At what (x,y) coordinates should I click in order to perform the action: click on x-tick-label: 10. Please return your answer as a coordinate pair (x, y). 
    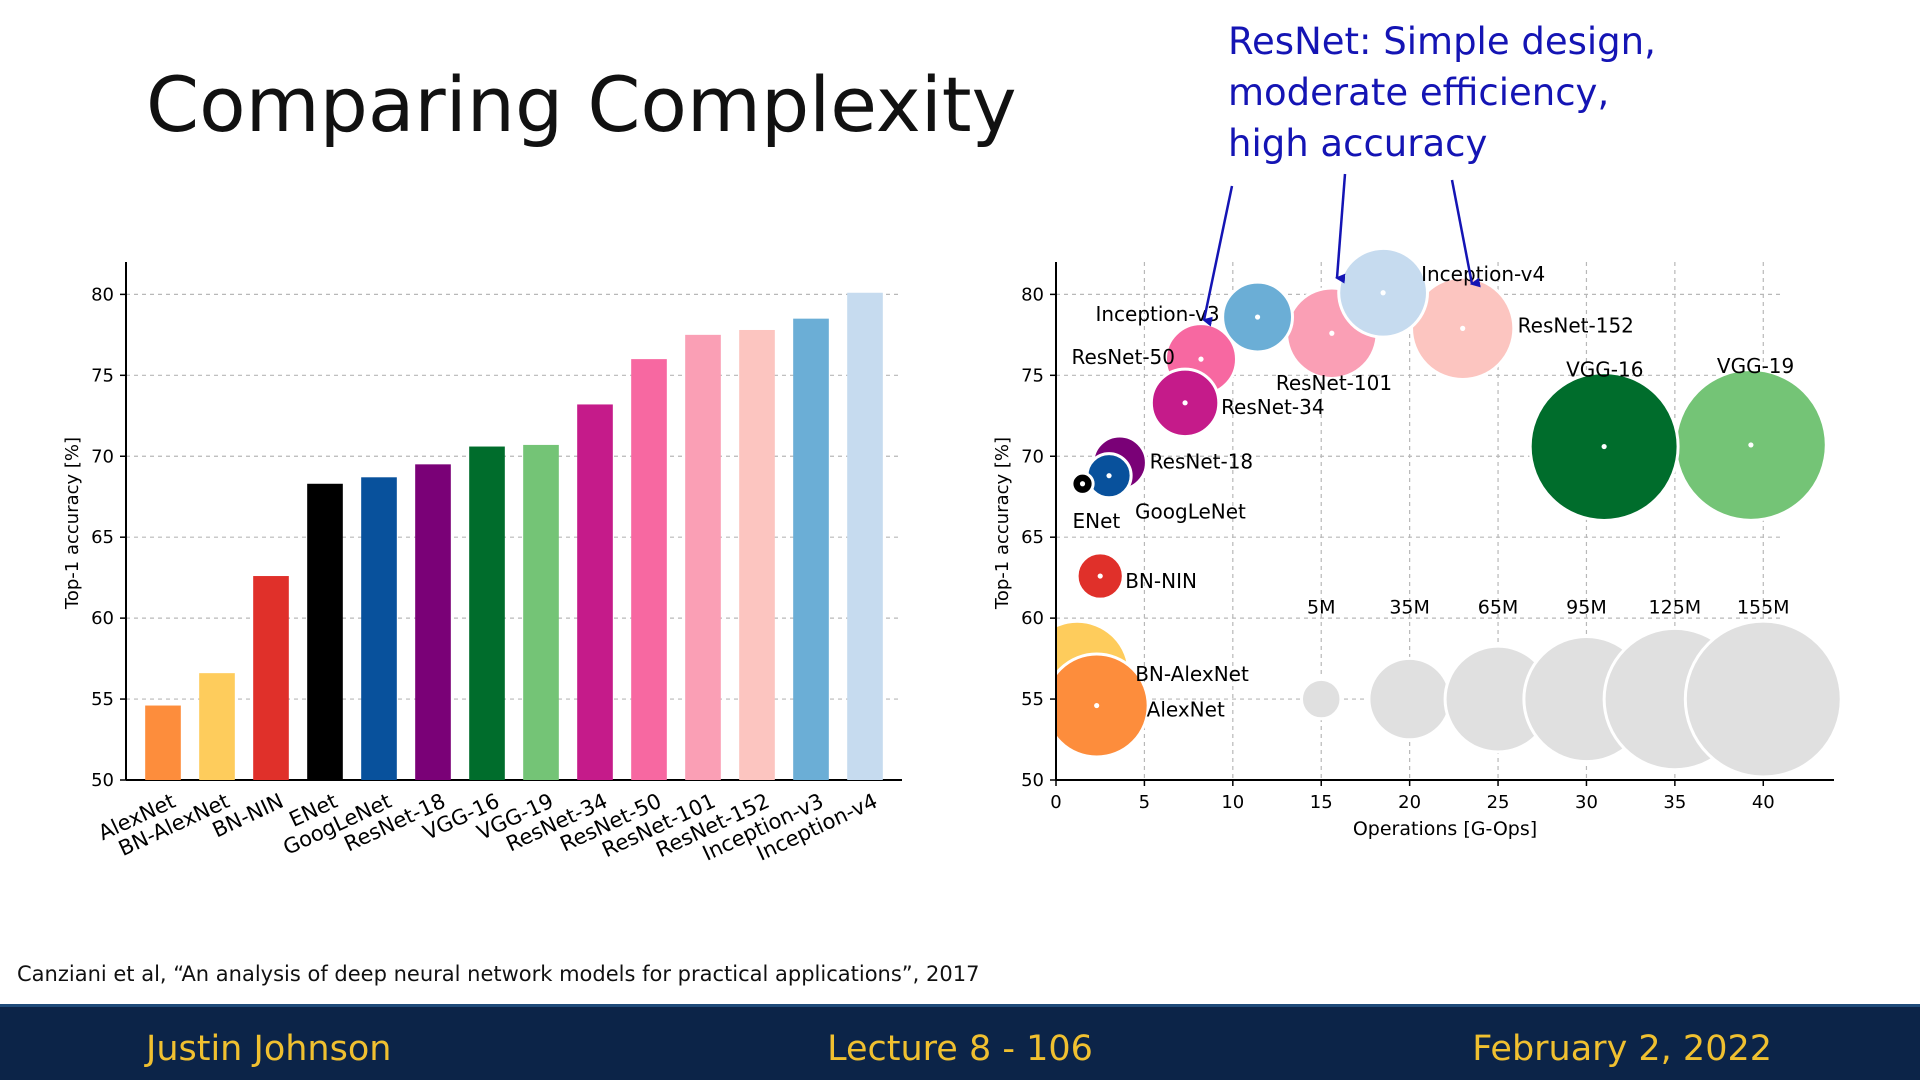
    Looking at the image, I should click on (1232, 802).